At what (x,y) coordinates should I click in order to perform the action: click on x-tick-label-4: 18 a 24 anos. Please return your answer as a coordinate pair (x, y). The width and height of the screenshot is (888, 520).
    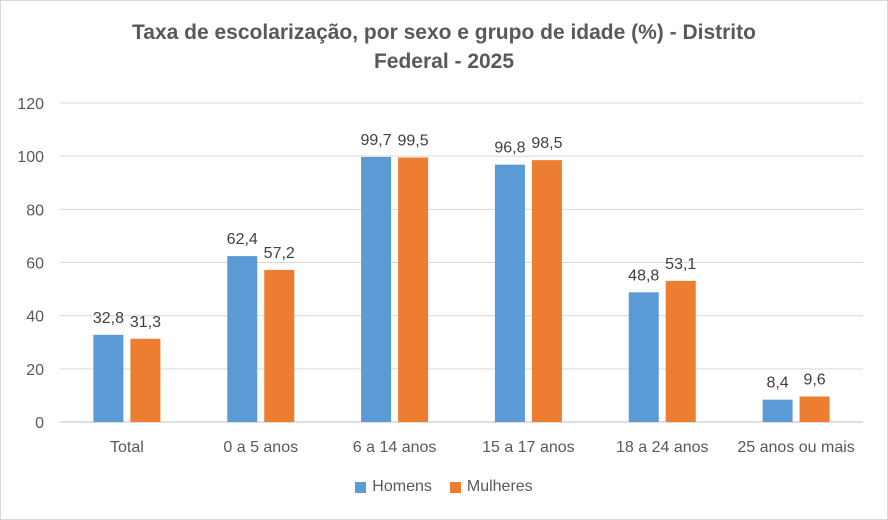
    Looking at the image, I should click on (662, 447).